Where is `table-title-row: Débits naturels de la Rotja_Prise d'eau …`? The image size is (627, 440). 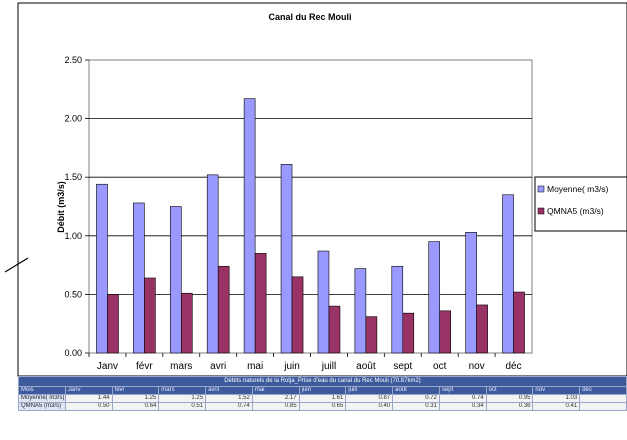
table-title-row: Débits naturels de la Rotja_Prise d'eau … is located at coordinates (322, 381).